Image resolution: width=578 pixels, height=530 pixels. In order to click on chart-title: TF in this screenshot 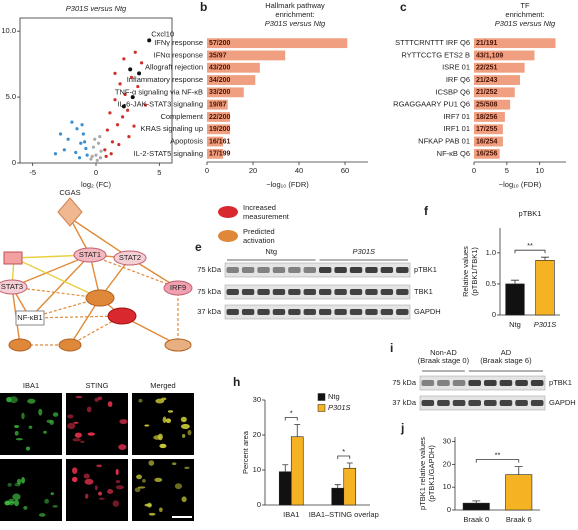, I will do `click(525, 5)`.